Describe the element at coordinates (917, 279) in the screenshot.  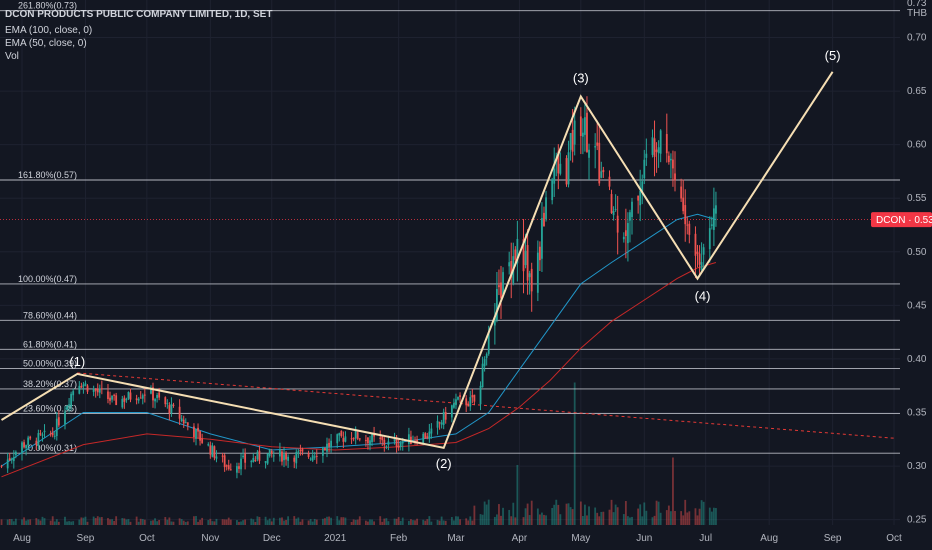
I see `y-axis: 0.25 0.30 0.35 0.40 0.45 0.50 0.55 0.60 0.65 0.70` at that location.